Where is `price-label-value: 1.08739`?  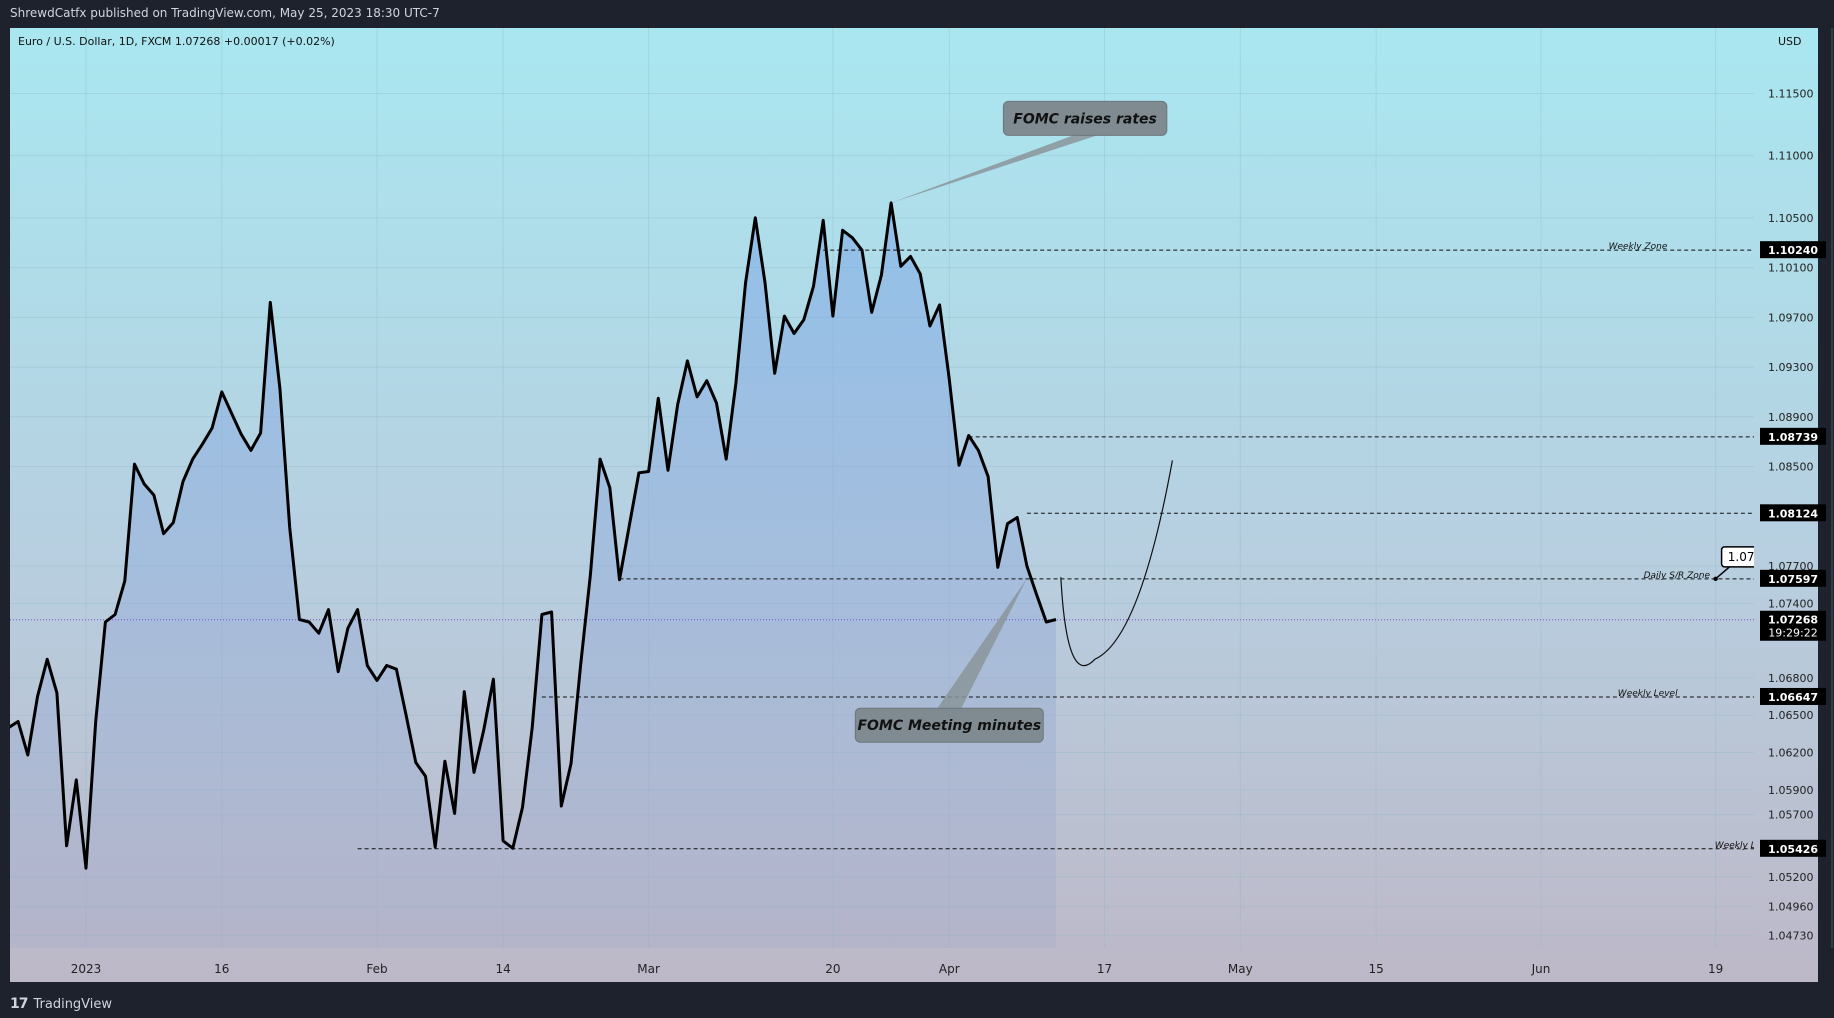 price-label-value: 1.08739 is located at coordinates (1793, 437).